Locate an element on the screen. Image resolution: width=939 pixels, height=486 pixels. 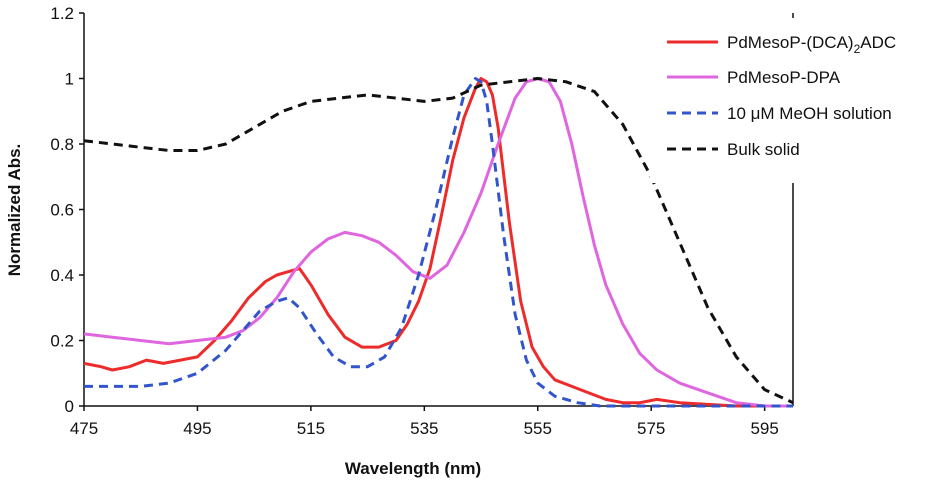
y-axis-title: Normalized Abs. is located at coordinates (14, 210).